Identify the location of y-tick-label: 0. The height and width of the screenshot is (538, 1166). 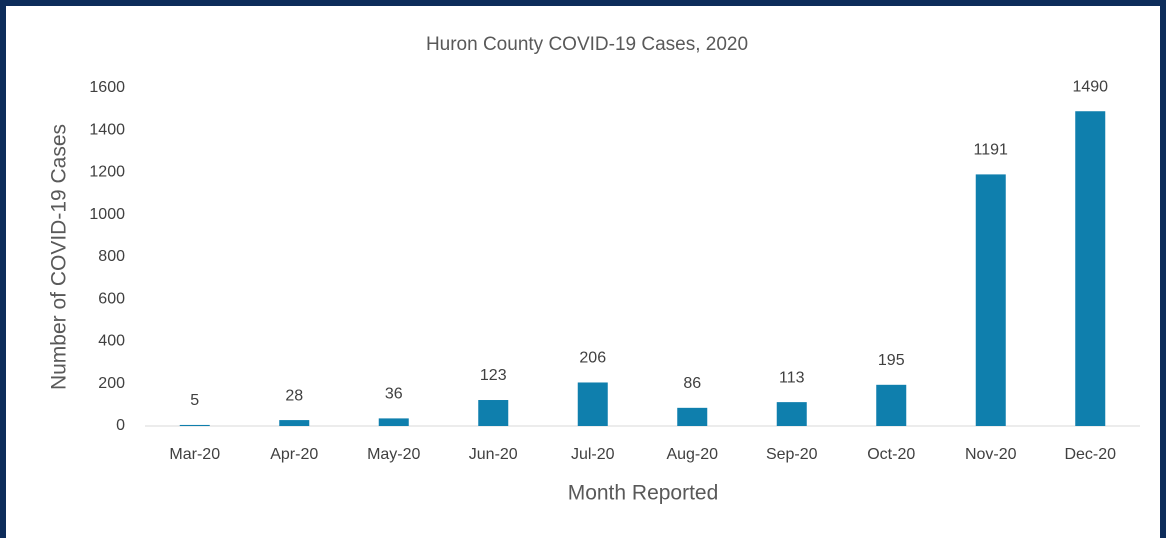
(120, 425).